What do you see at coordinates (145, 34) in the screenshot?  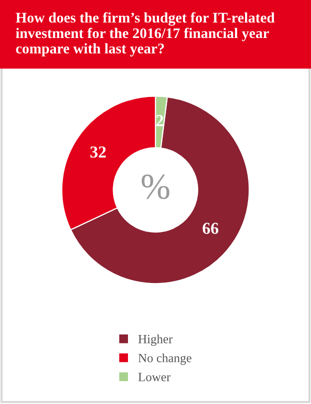 I see `chart-title: How does the firm’s budget for IT-related investment for the 2016/17 financial year compare with last year?` at bounding box center [145, 34].